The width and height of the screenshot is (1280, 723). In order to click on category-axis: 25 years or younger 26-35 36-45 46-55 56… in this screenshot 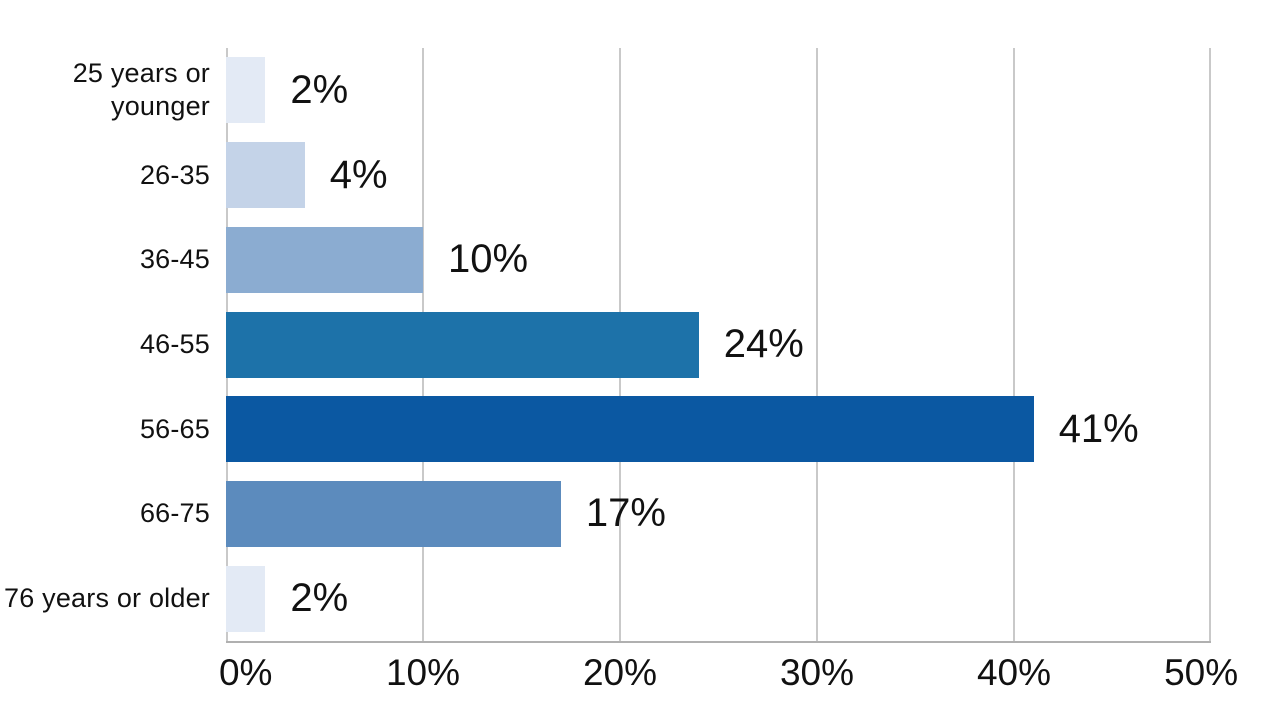, I will do `click(105, 344)`.